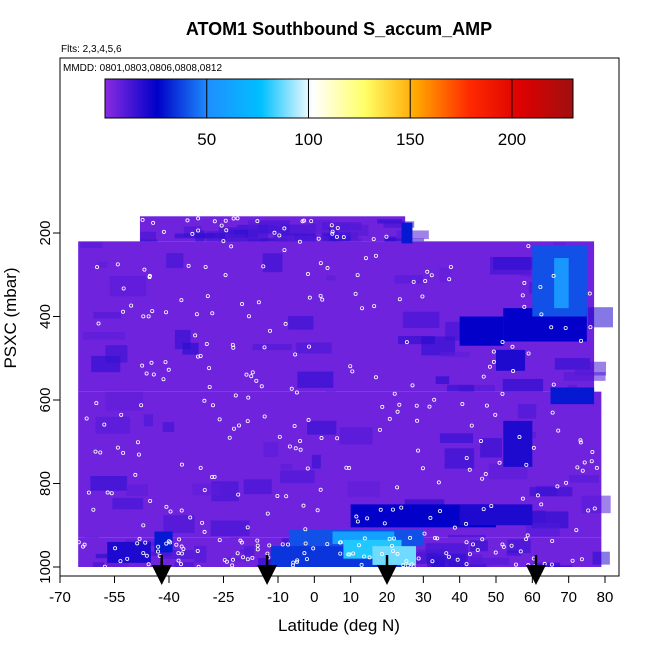  I want to click on colorbar-tick-label: 150, so click(410, 139).